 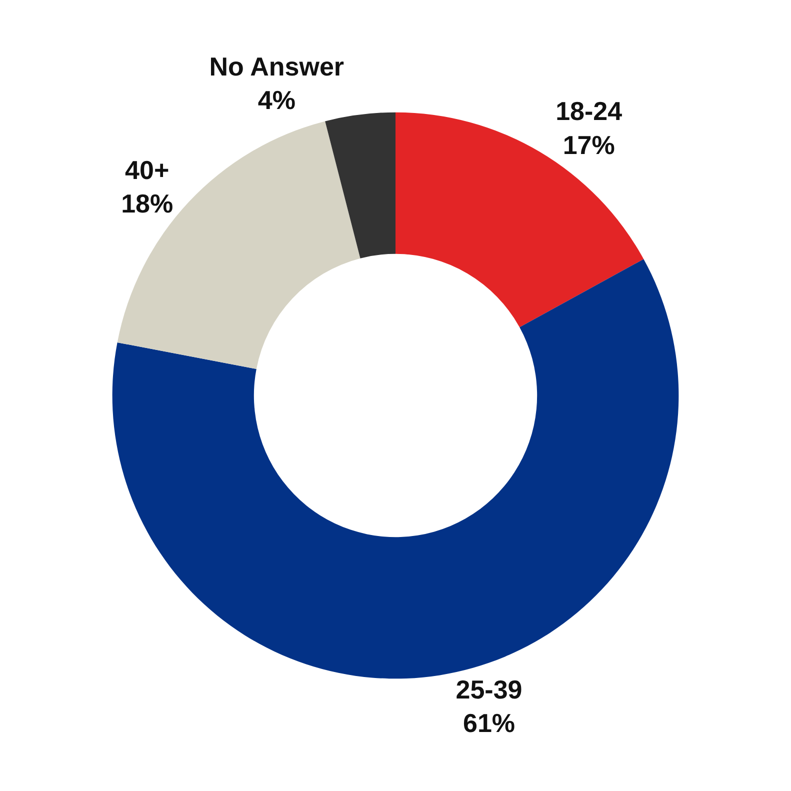 I want to click on data-label: 18%, so click(x=147, y=203).